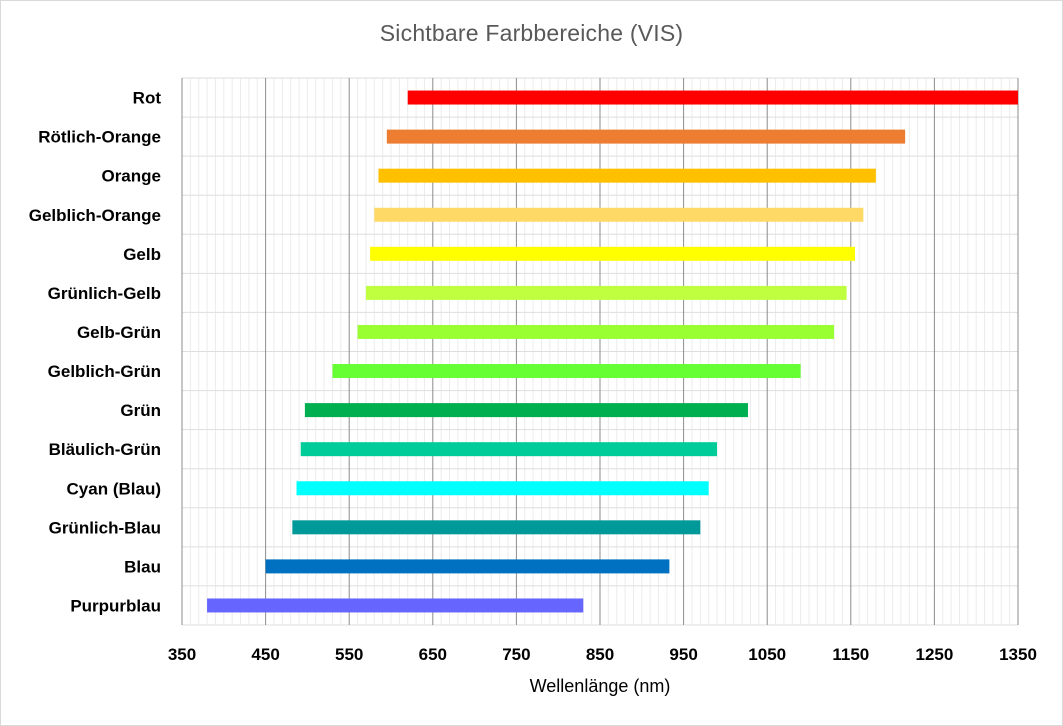 The height and width of the screenshot is (726, 1063). I want to click on category-label: Grünlich-Gelb, so click(104, 293).